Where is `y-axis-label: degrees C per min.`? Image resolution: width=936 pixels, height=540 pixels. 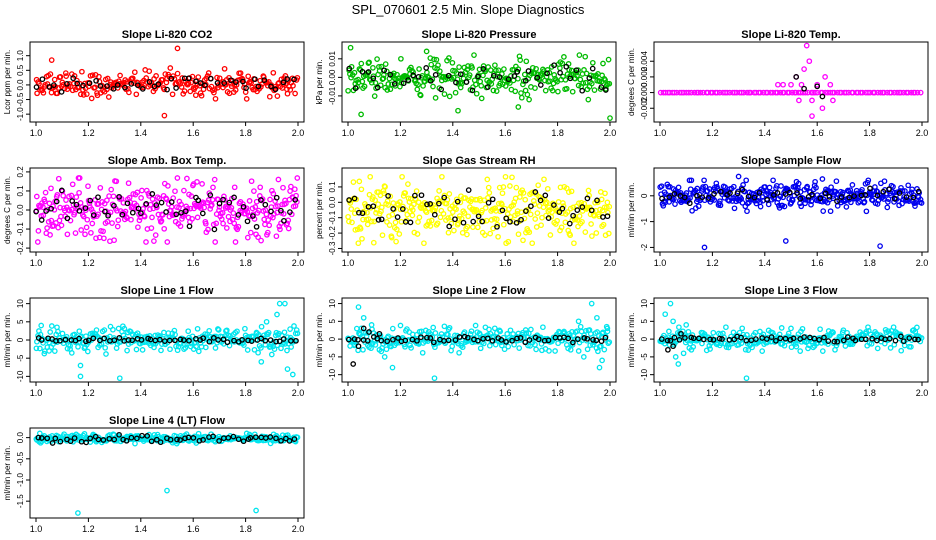
y-axis-label: degrees C per min. is located at coordinates (7, 210).